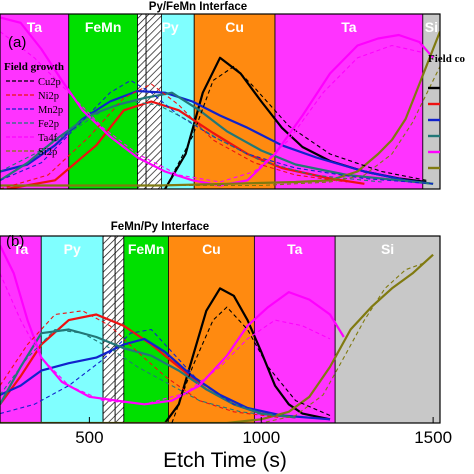 The image size is (474, 474). Describe the element at coordinates (35, 27) in the screenshot. I see `layer-label-a-0: Ta` at that location.